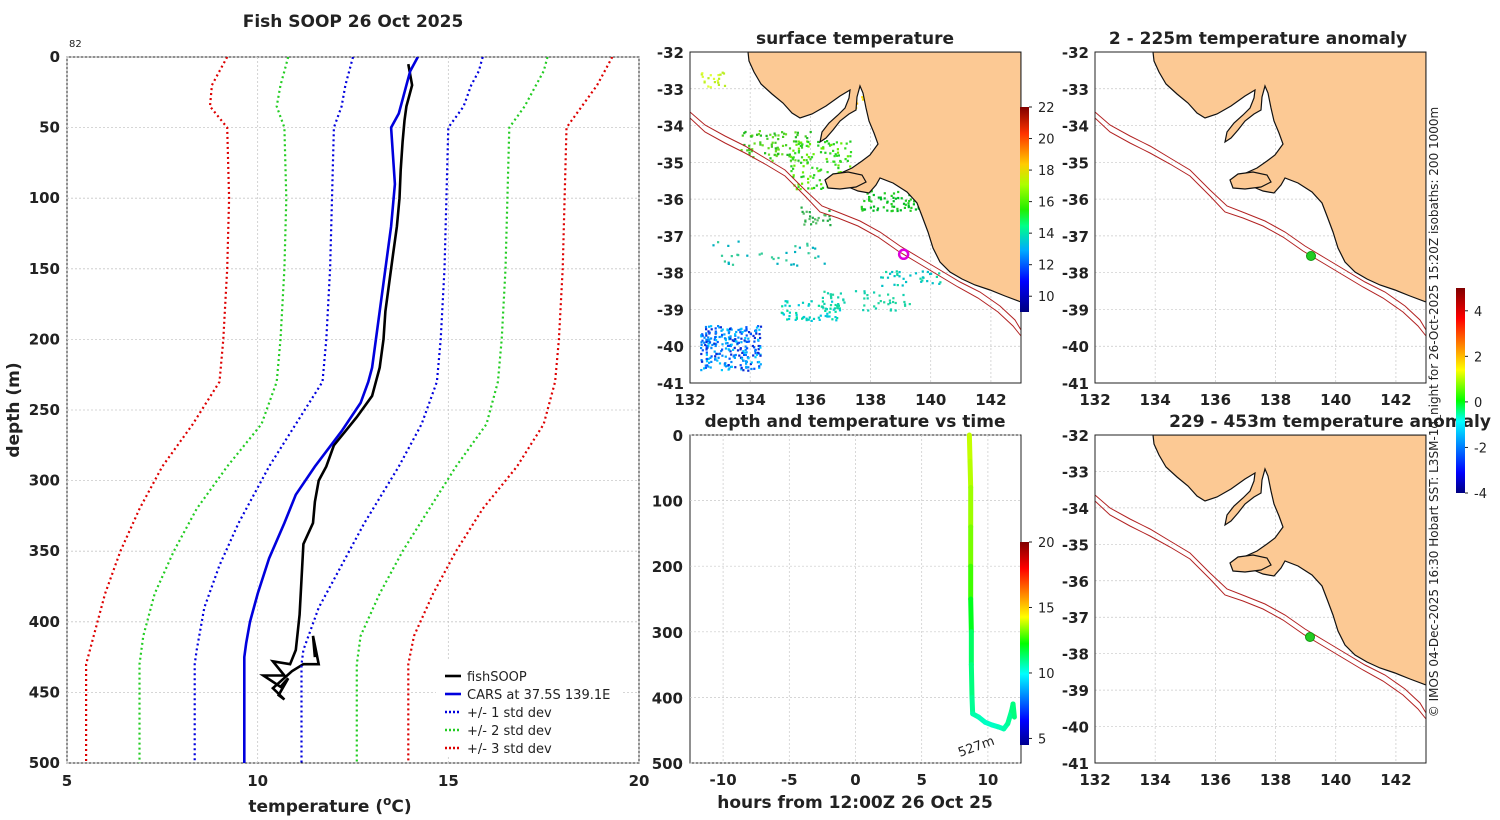 This screenshot has height=820, width=1500. What do you see at coordinates (991, 582) in the screenshot?
I see `time-trace` at bounding box center [991, 582].